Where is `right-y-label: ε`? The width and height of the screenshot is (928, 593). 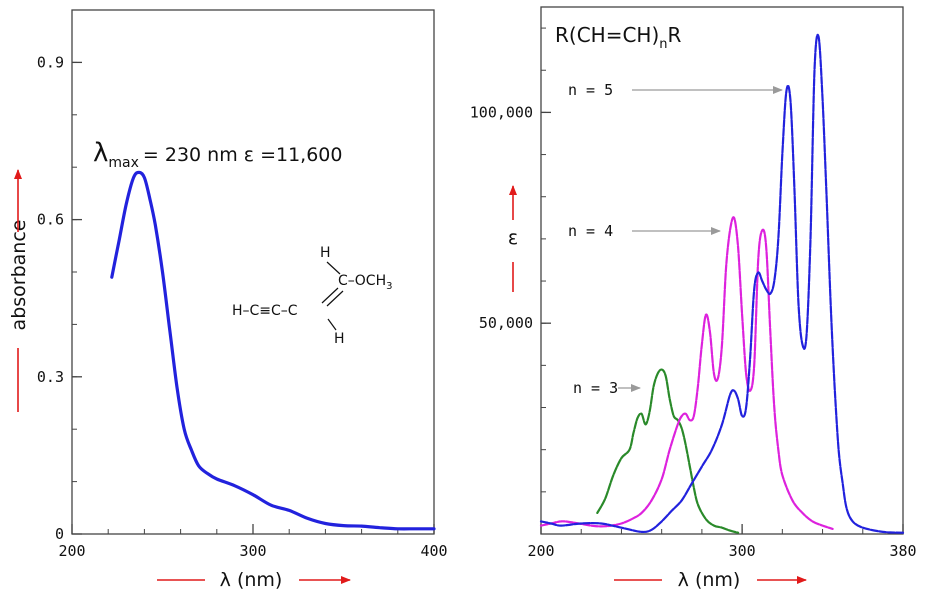 right-y-label: ε is located at coordinates (513, 238).